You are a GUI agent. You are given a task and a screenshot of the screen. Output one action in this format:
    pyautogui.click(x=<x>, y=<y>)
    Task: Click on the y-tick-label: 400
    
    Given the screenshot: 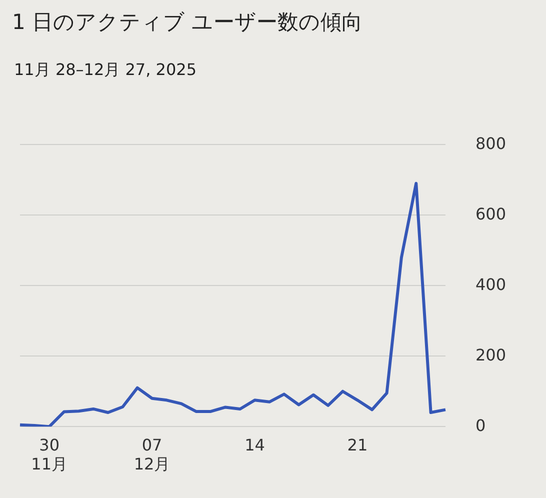 What is the action you would take?
    pyautogui.click(x=490, y=284)
    